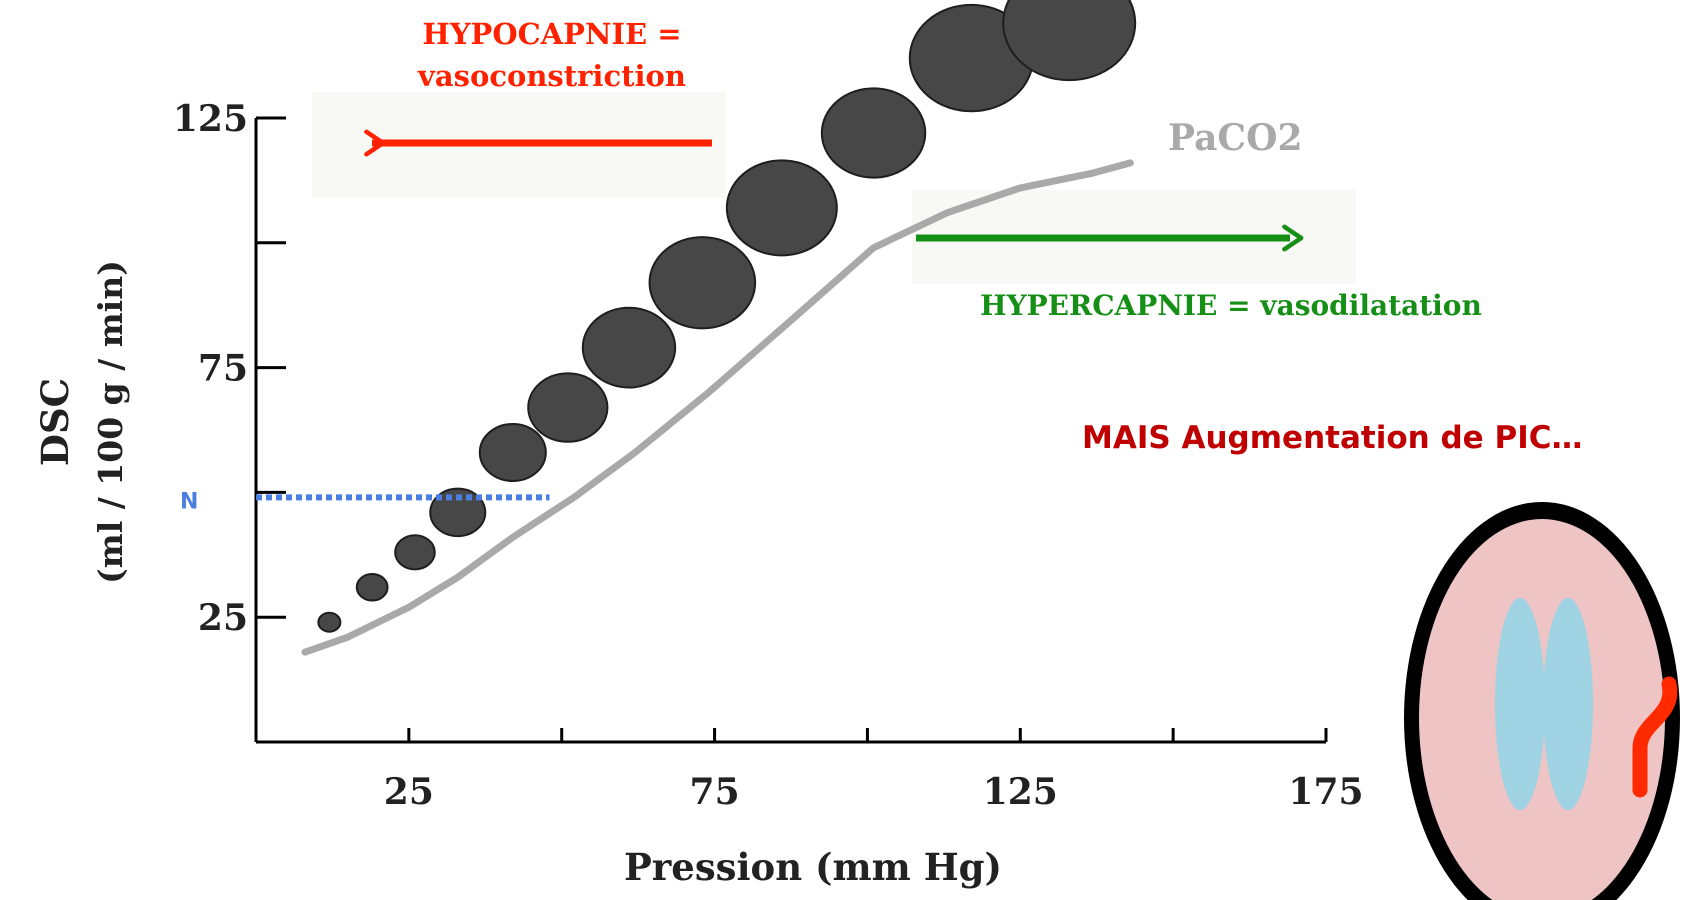  I want to click on x-tick-label-75: 75, so click(715, 792).